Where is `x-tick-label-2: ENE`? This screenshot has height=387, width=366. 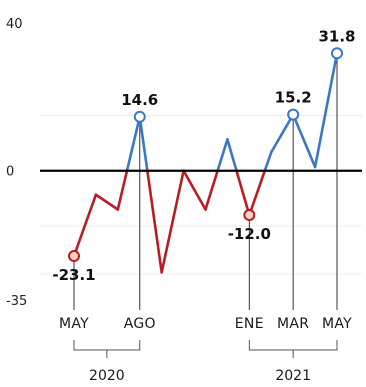
x-tick-label-2: ENE is located at coordinates (249, 324).